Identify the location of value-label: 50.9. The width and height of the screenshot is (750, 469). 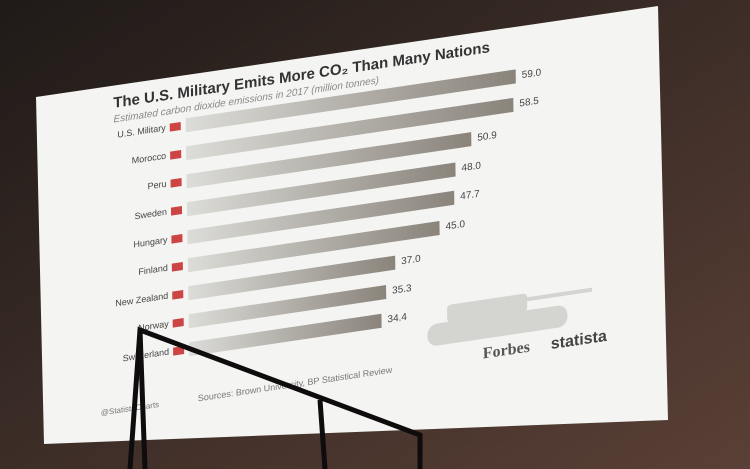
(487, 137).